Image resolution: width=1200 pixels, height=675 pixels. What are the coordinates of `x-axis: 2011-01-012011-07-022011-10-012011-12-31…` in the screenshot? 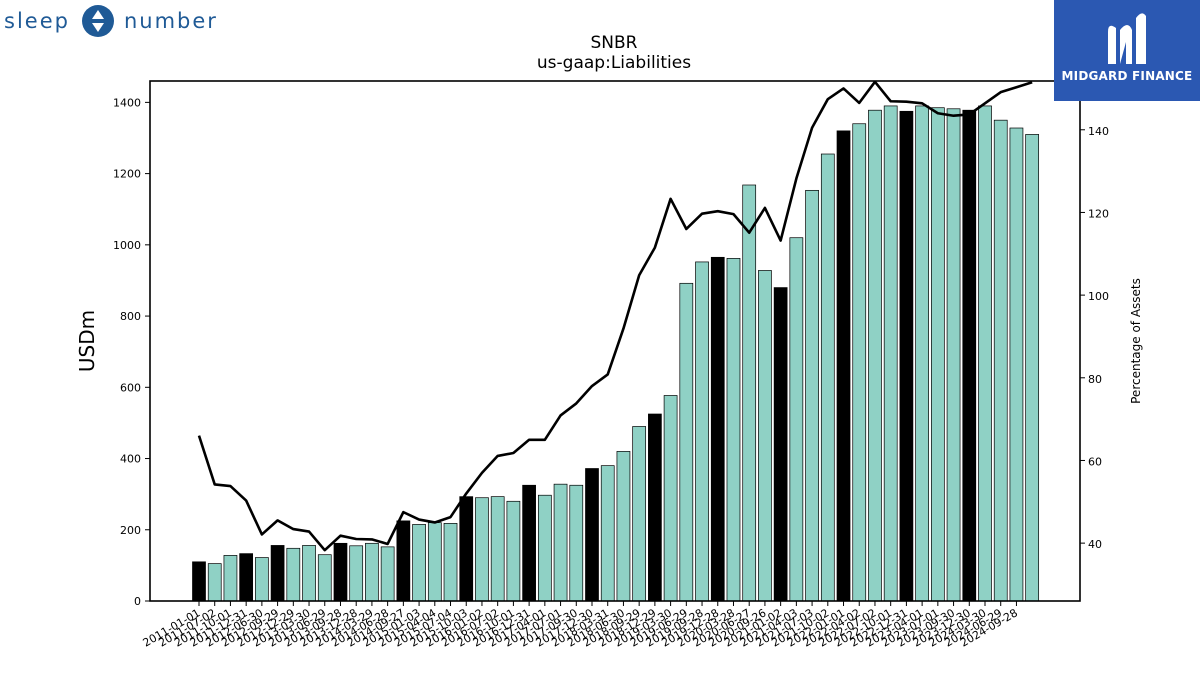 It's located at (580, 625).